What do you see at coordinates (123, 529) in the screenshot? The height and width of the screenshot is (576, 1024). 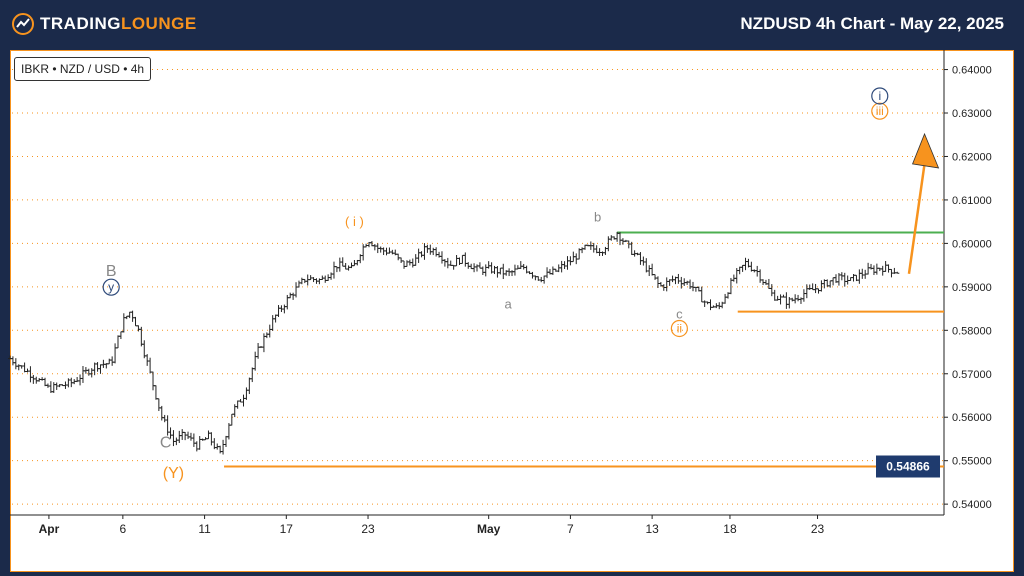 I see `x-tick-label: 6` at bounding box center [123, 529].